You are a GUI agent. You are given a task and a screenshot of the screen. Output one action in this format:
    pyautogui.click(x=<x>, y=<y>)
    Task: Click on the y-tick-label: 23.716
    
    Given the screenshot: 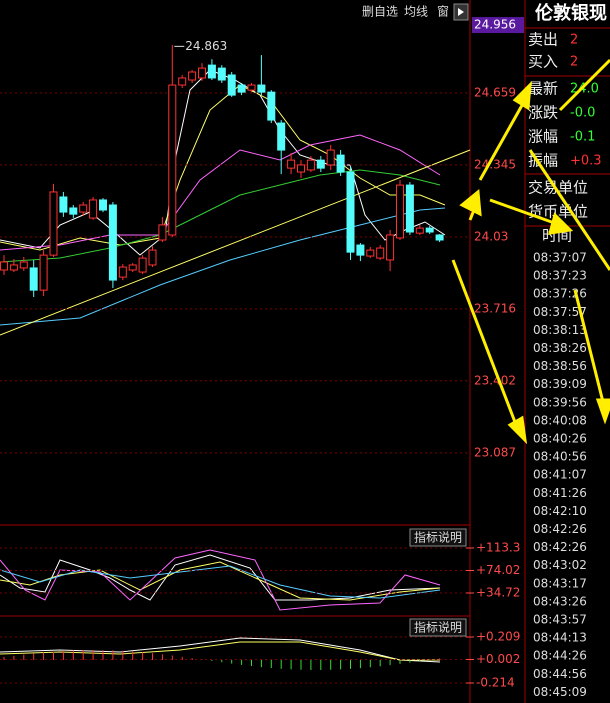 What is the action you would take?
    pyautogui.click(x=495, y=308)
    